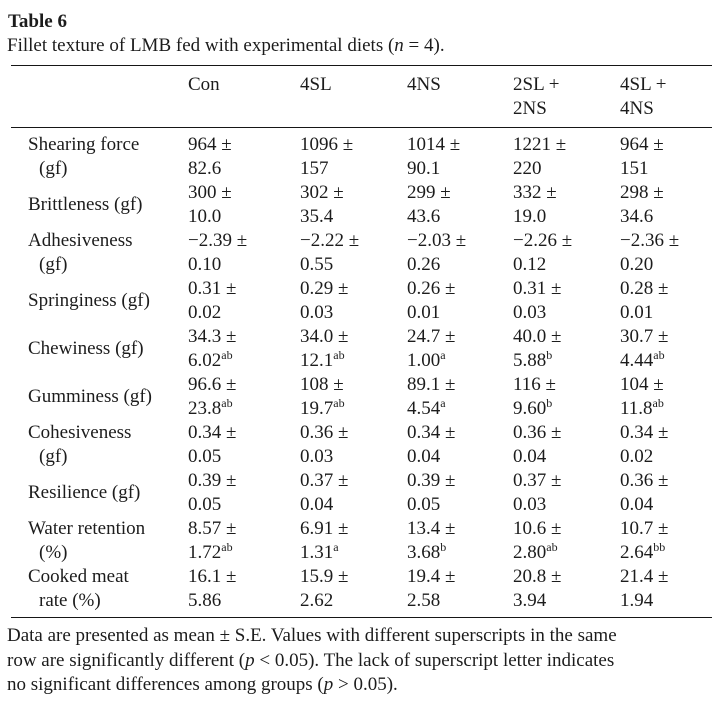 The height and width of the screenshot is (712, 724). Describe the element at coordinates (317, 456) in the screenshot. I see `se-number: 0.03` at that location.